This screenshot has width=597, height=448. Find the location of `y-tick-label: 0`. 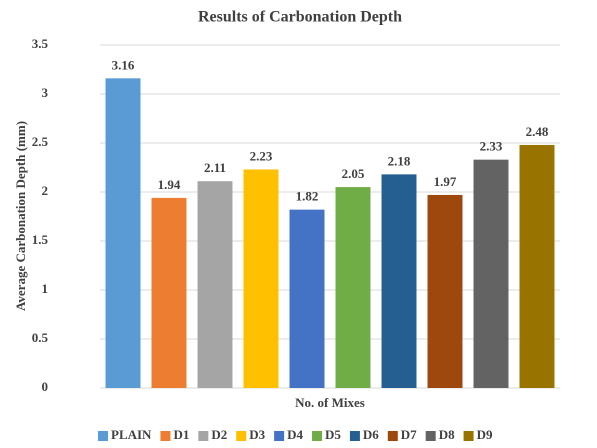

y-tick-label: 0 is located at coordinates (45, 386).